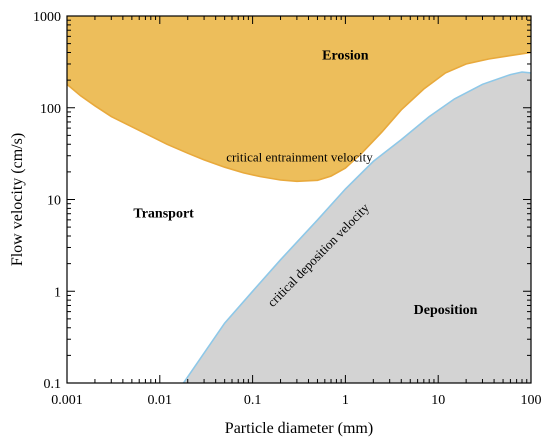 This screenshot has height=443, width=550. Describe the element at coordinates (53, 384) in the screenshot. I see `y-tick-label: 0.1` at that location.